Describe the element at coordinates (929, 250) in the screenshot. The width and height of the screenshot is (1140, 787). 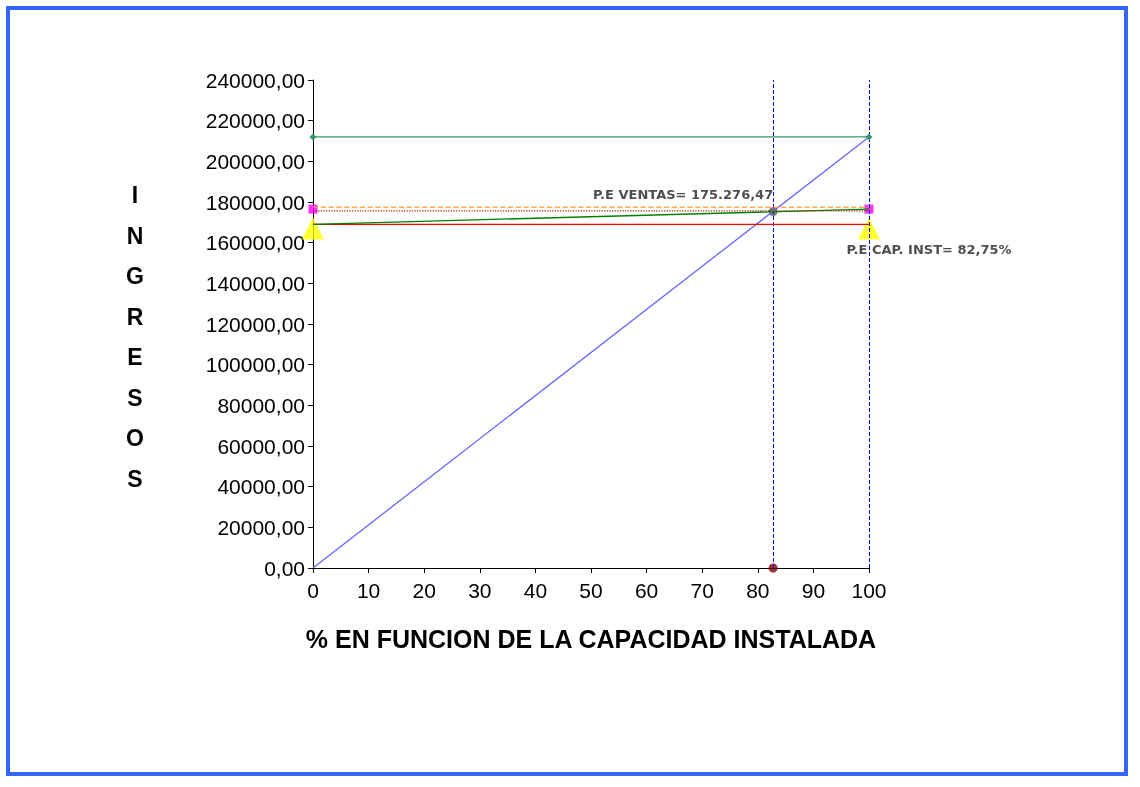
I see `annotation: P.E CAP. INST= 82,75%` at that location.